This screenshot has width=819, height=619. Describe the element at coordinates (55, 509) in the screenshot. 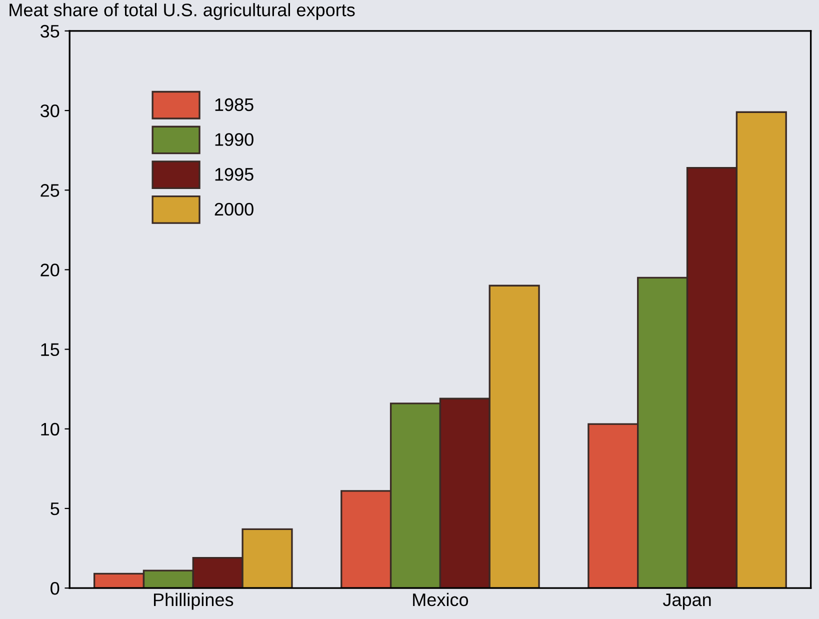

I see `y-tick-label: 5` at that location.